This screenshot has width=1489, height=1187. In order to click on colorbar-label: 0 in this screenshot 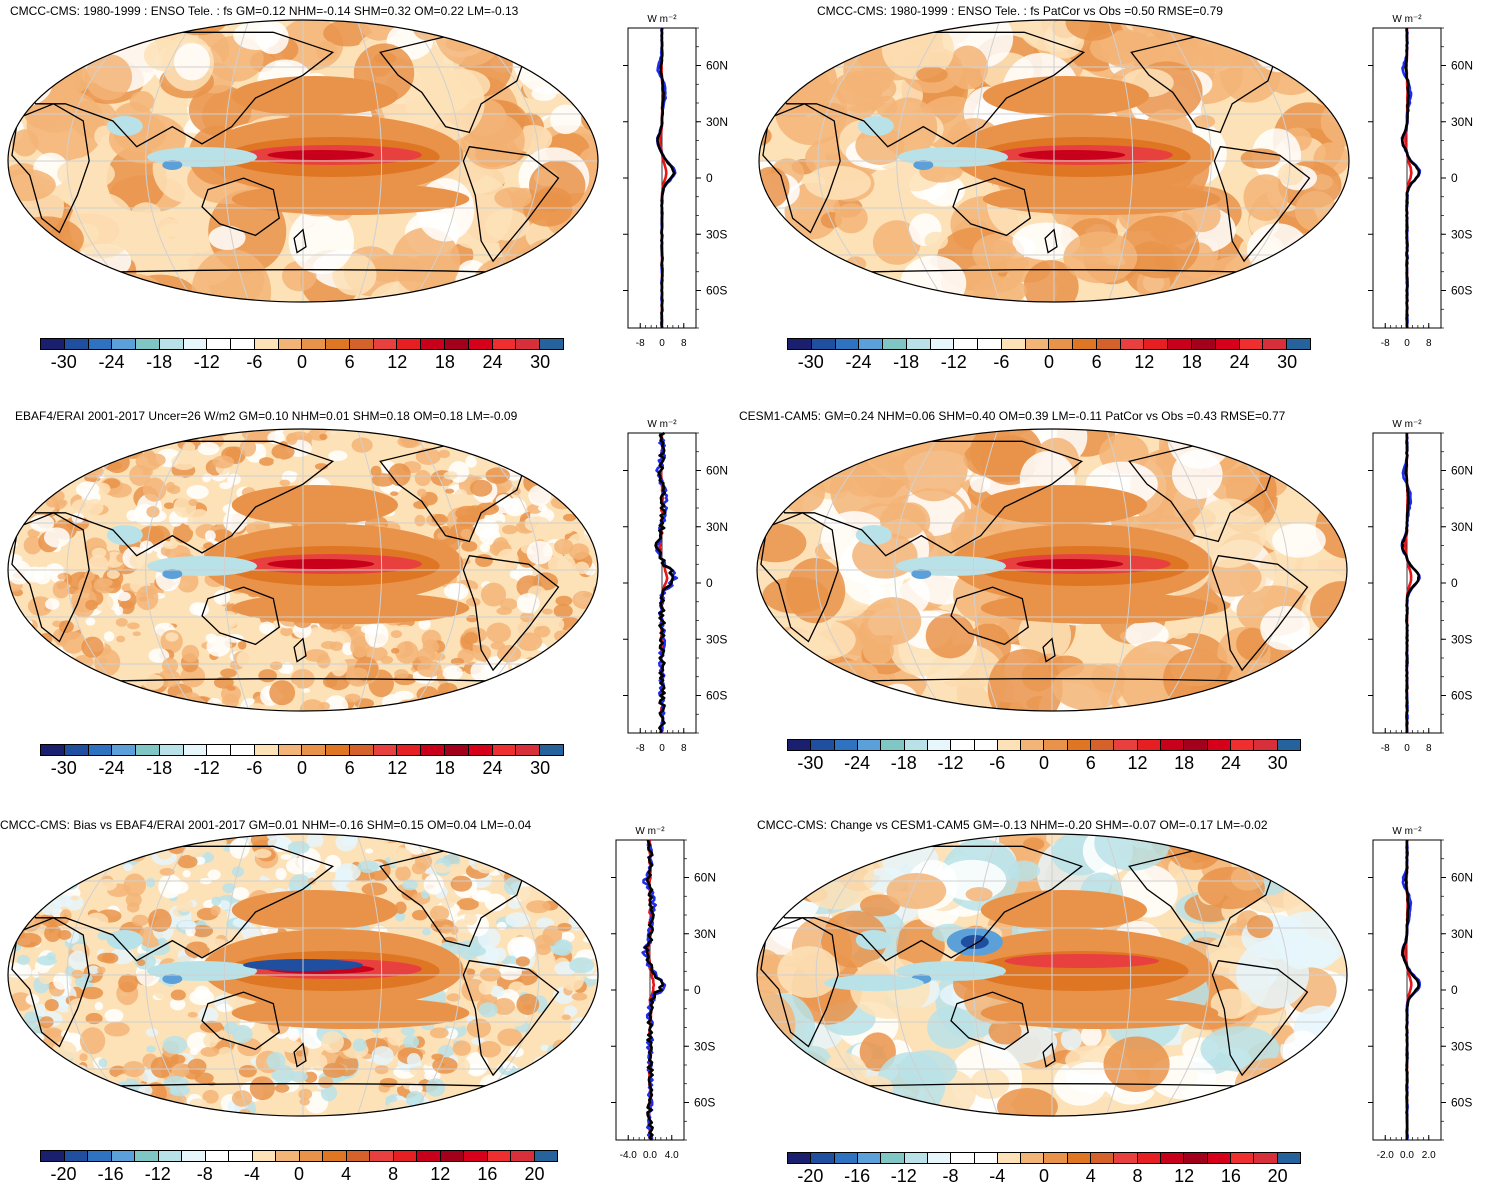, I will do `click(1044, 763)`.